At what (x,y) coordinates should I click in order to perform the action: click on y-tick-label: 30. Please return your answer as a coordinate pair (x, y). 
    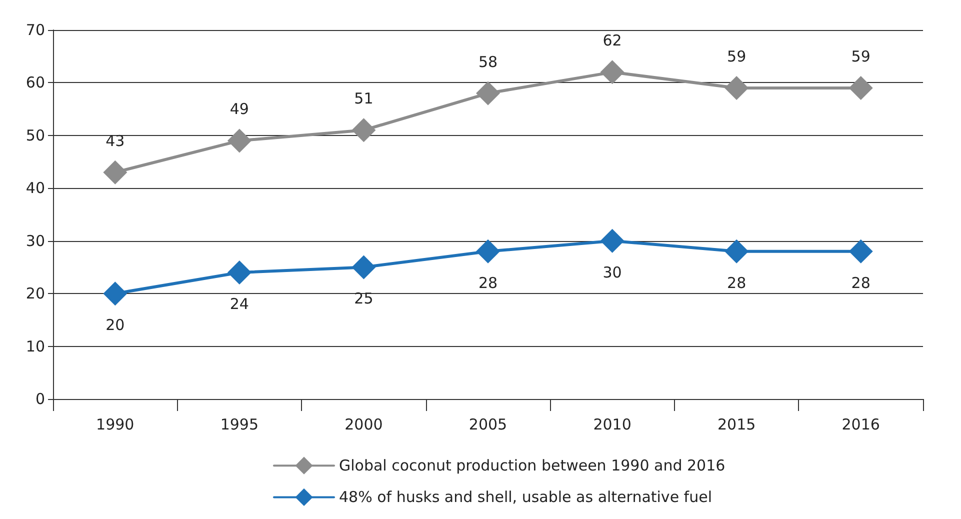
    Looking at the image, I should click on (35, 241).